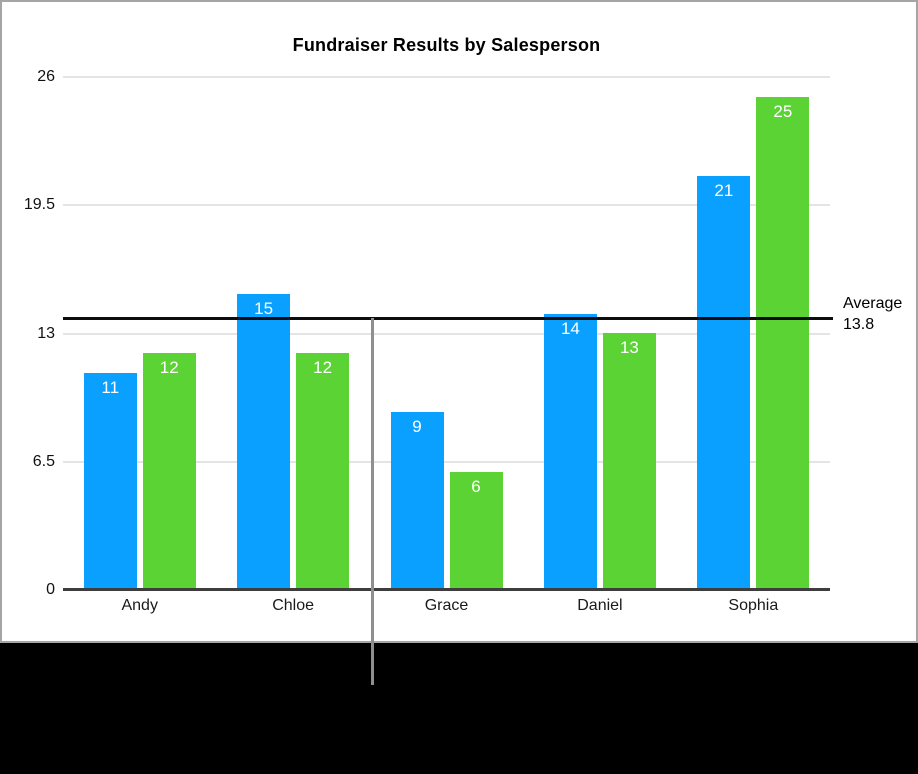 The image size is (918, 774). I want to click on bar-value-label: 6, so click(476, 486).